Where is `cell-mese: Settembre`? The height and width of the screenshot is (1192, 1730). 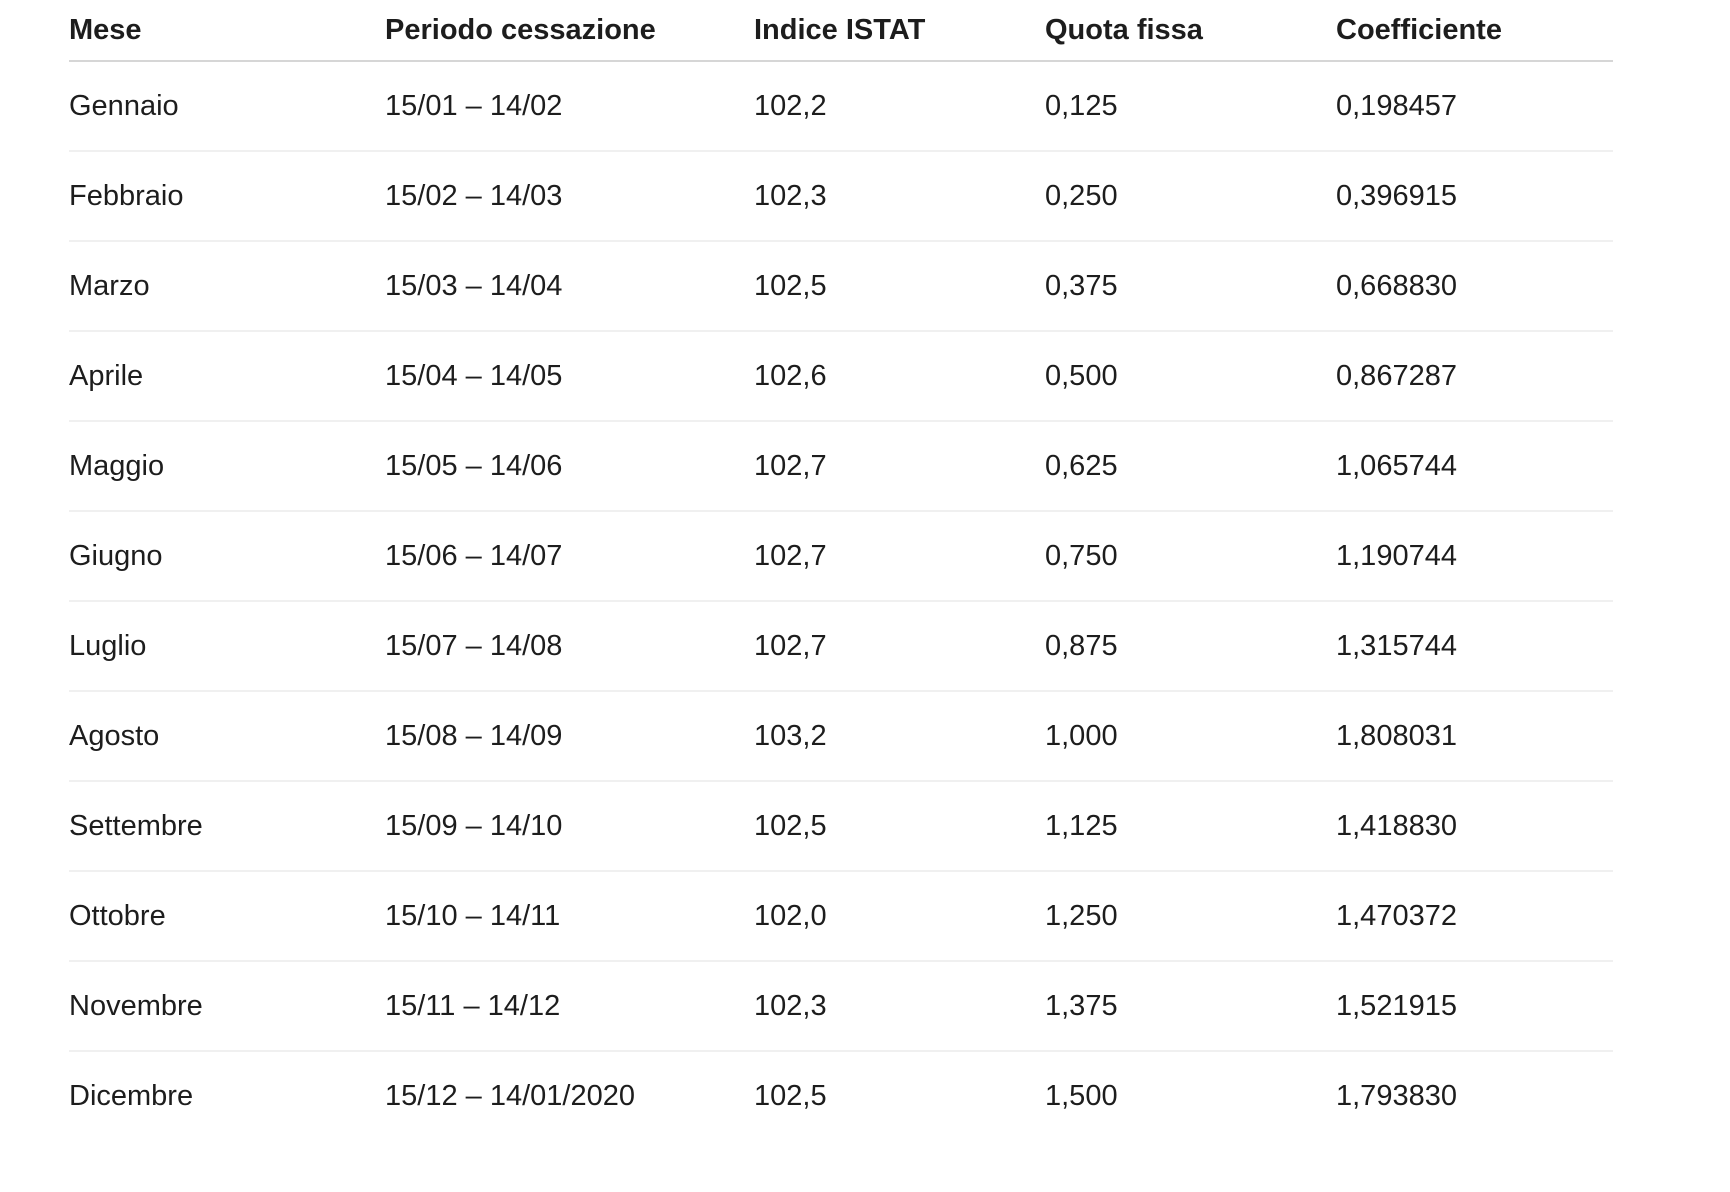 cell-mese: Settembre is located at coordinates (227, 826).